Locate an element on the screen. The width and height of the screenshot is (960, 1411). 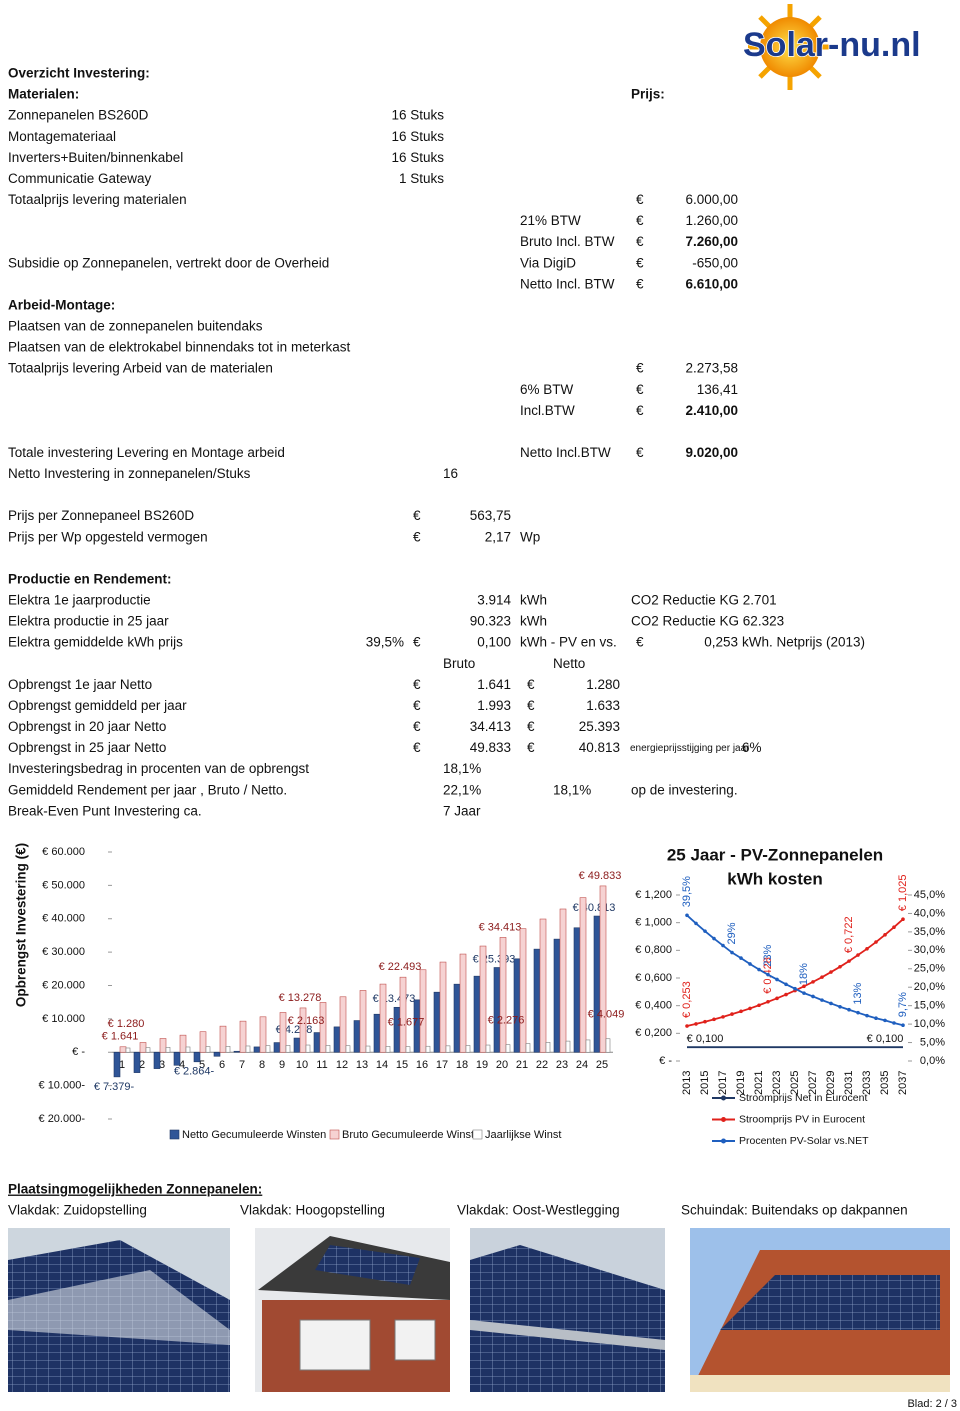
photo is located at coordinates (567, 1310).